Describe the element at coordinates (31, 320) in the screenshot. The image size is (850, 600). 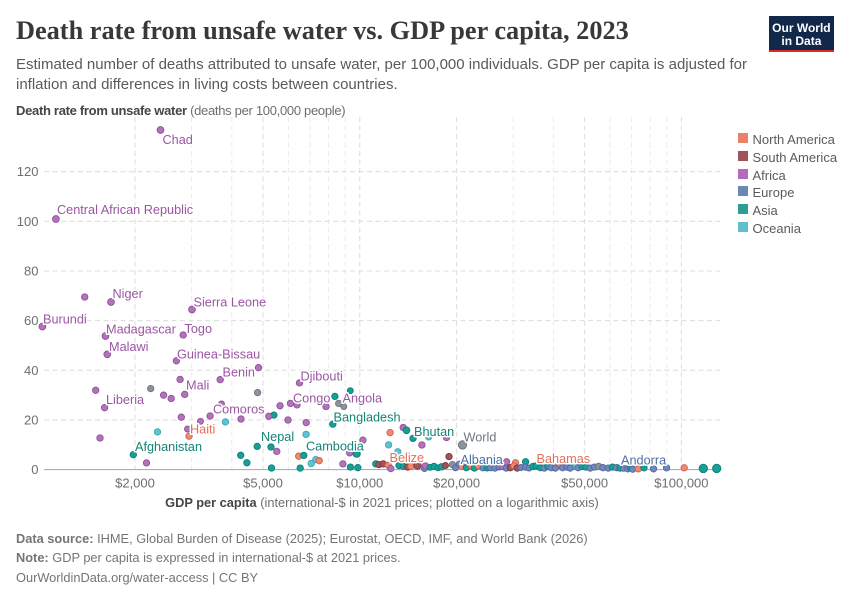
I see `svg-text: 60` at that location.